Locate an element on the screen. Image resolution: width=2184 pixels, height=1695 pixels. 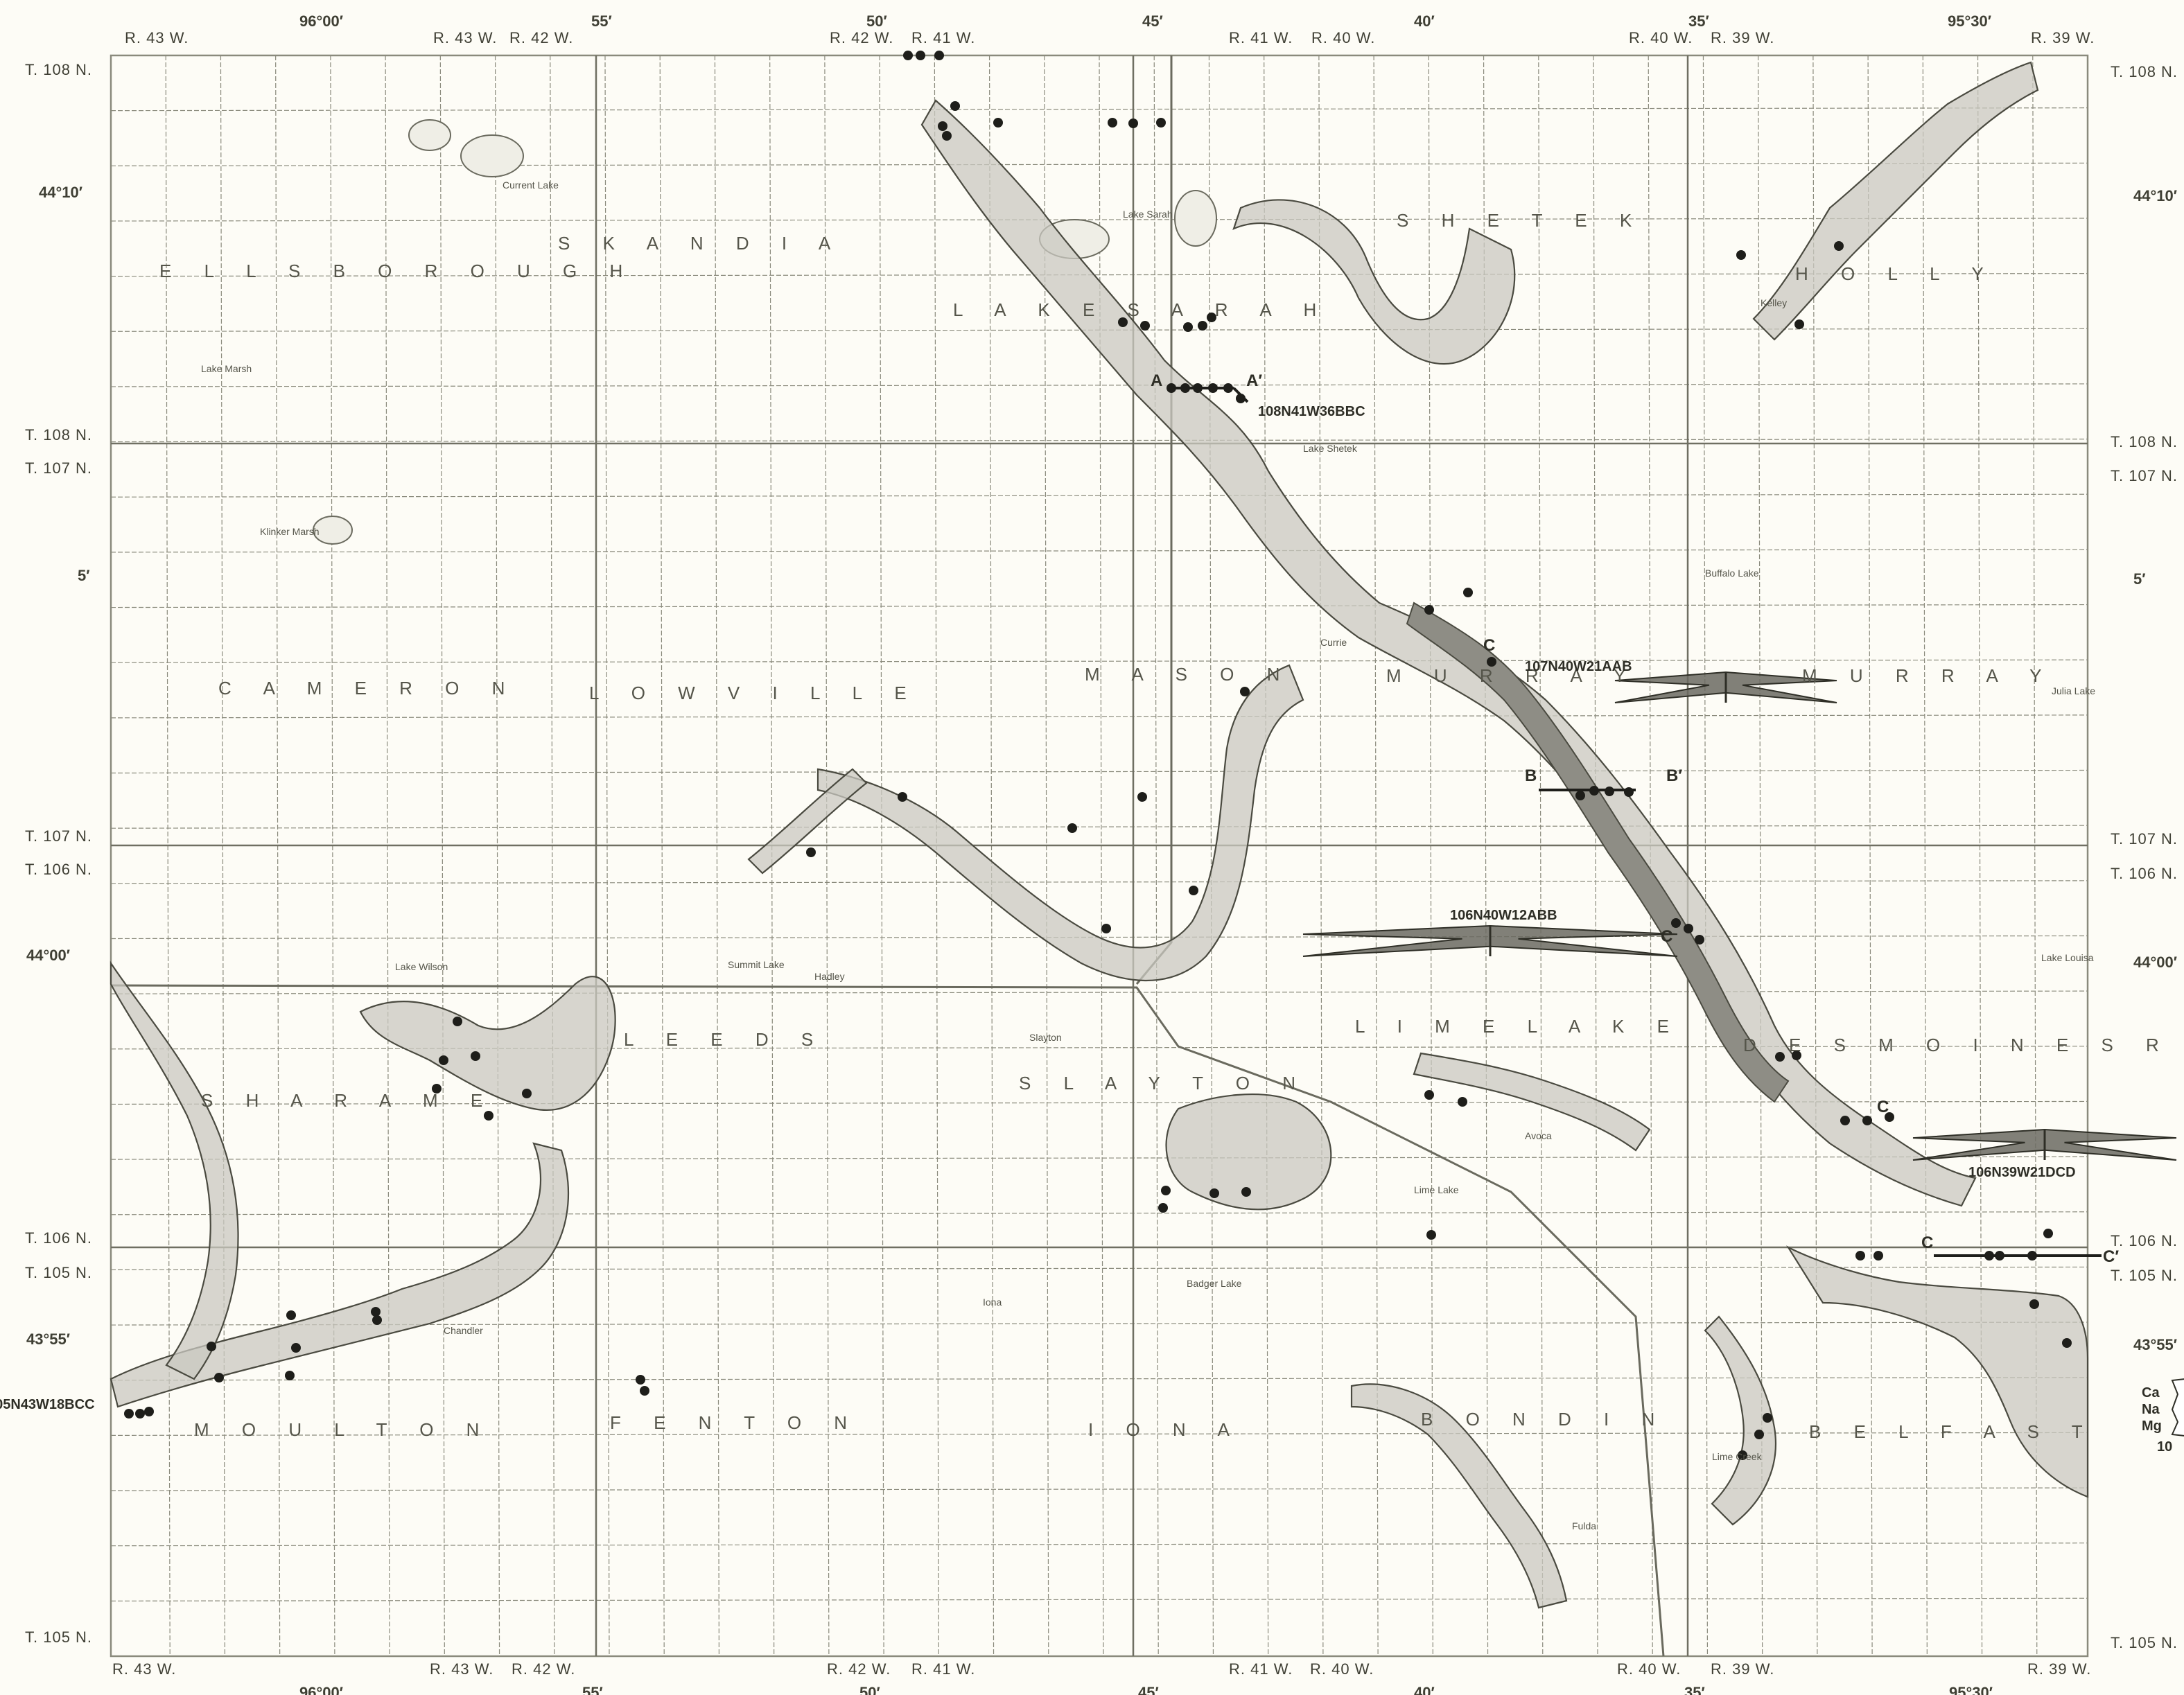
section-endpoint-label: A′ is located at coordinates (1254, 380).